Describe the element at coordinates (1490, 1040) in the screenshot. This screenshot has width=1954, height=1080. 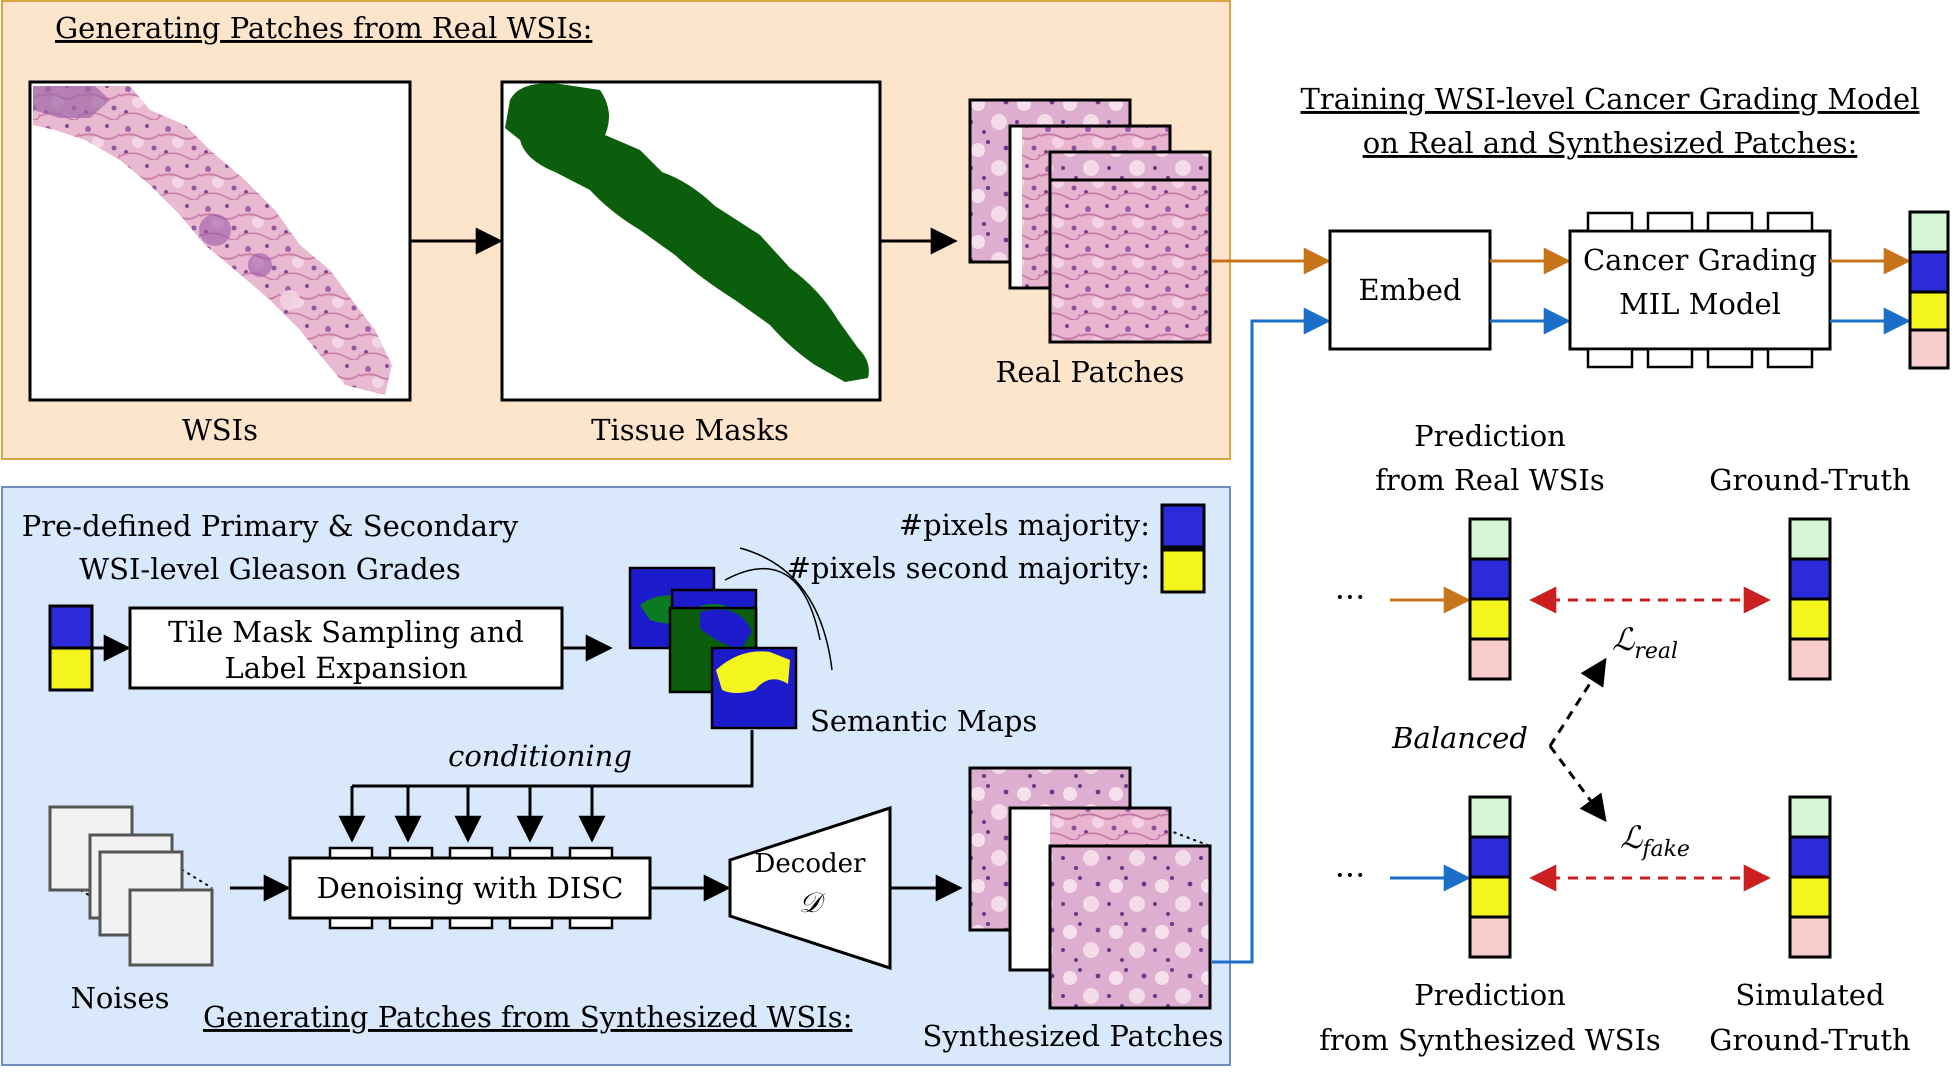
I see `pred-synth-line2: from Synthesized WSIs` at that location.